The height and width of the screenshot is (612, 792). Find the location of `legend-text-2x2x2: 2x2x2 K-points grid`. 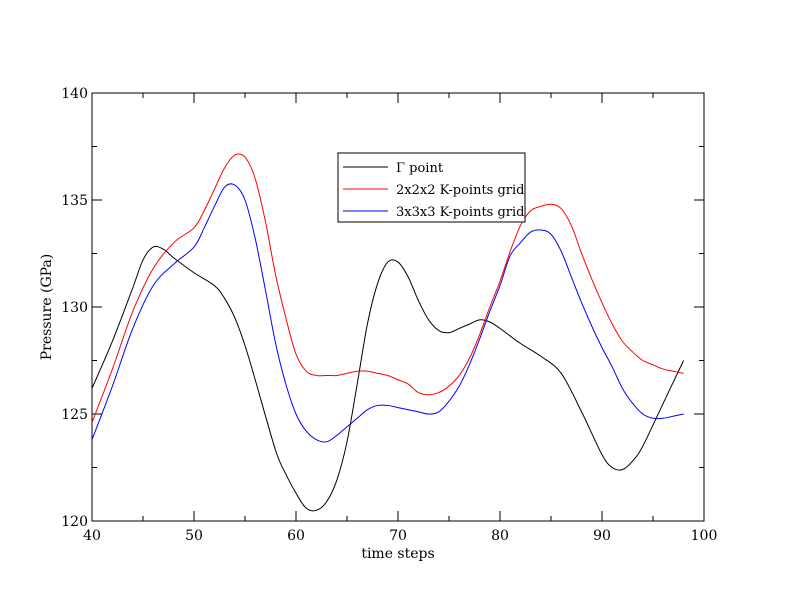

legend-text-2x2x2: 2x2x2 K-points grid is located at coordinates (460, 190).